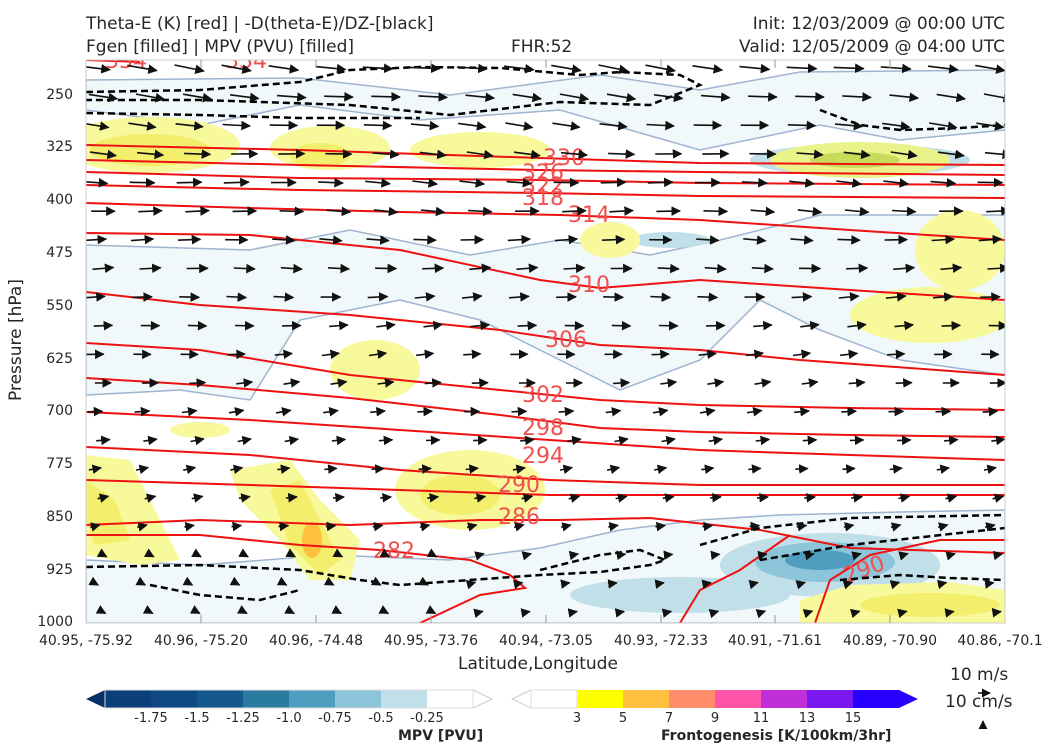 Image resolution: width=1050 pixels, height=750 pixels. Describe the element at coordinates (661, 641) in the screenshot. I see `x-tick-5: 40.93, -72.33` at that location.